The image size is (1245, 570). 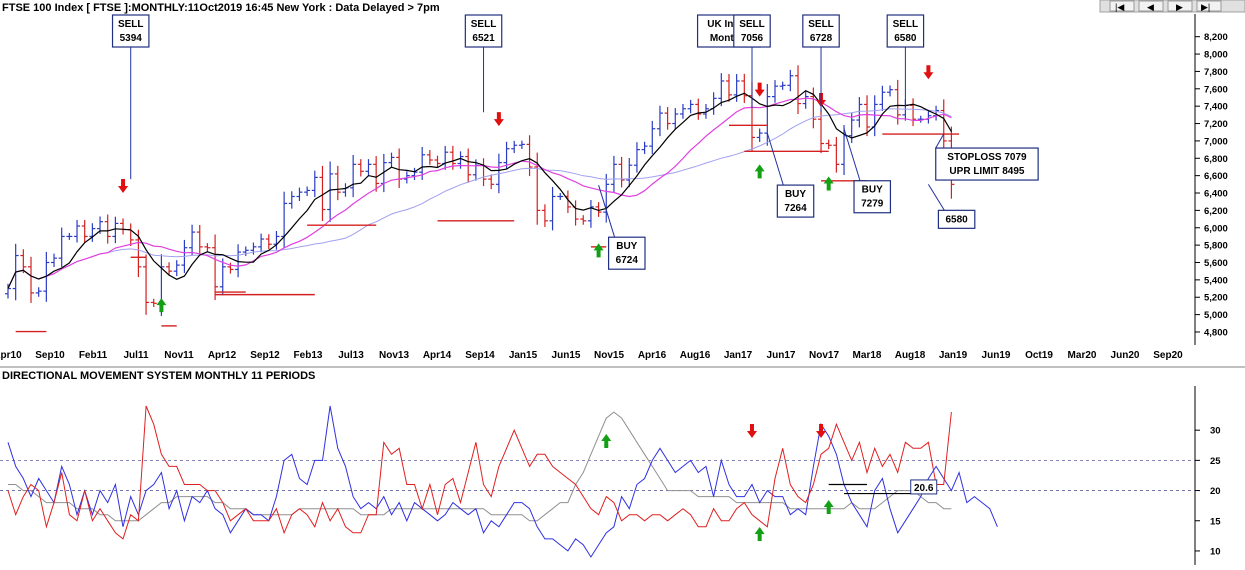 I want to click on x-tick-label: Sep14, so click(x=480, y=355).